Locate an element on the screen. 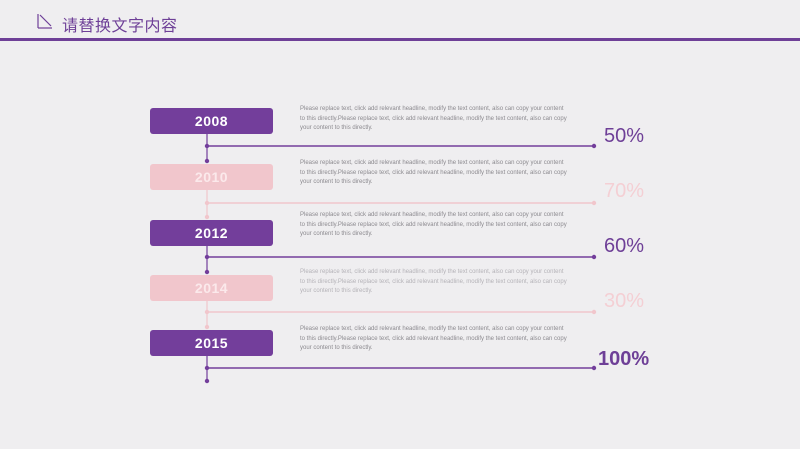 This screenshot has height=449, width=800. year-badge-2014: 2014 is located at coordinates (211, 288).